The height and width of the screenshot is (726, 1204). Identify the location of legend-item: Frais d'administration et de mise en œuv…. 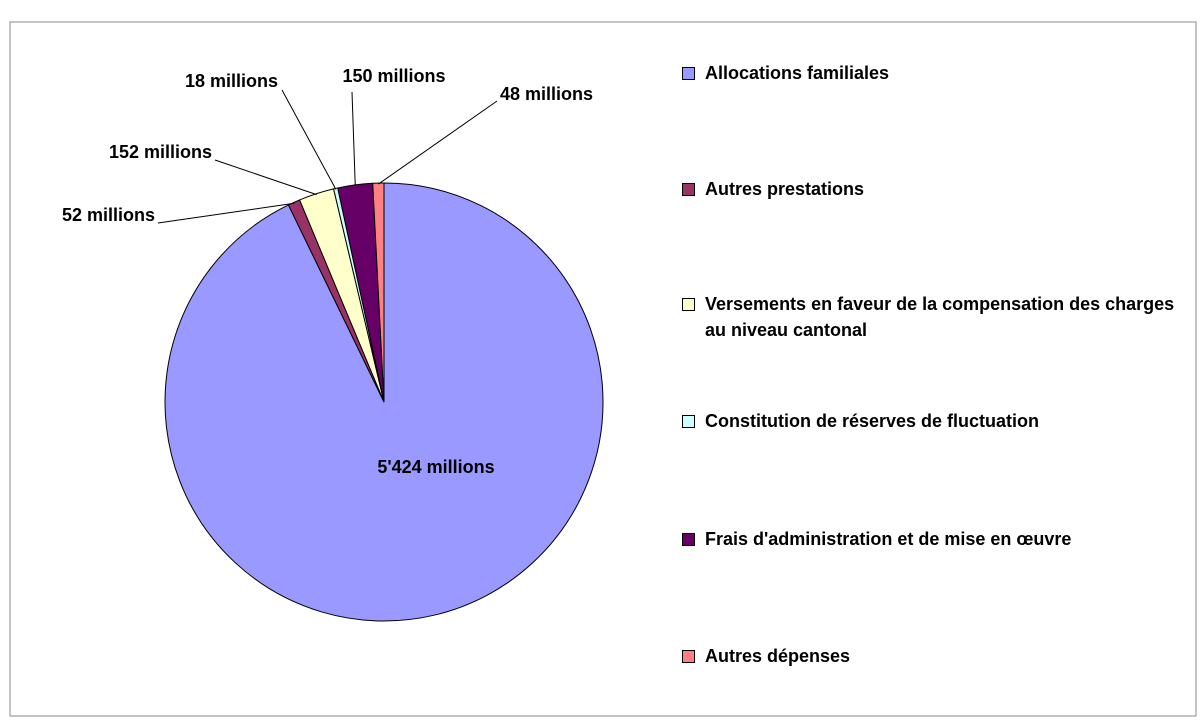
(932, 539).